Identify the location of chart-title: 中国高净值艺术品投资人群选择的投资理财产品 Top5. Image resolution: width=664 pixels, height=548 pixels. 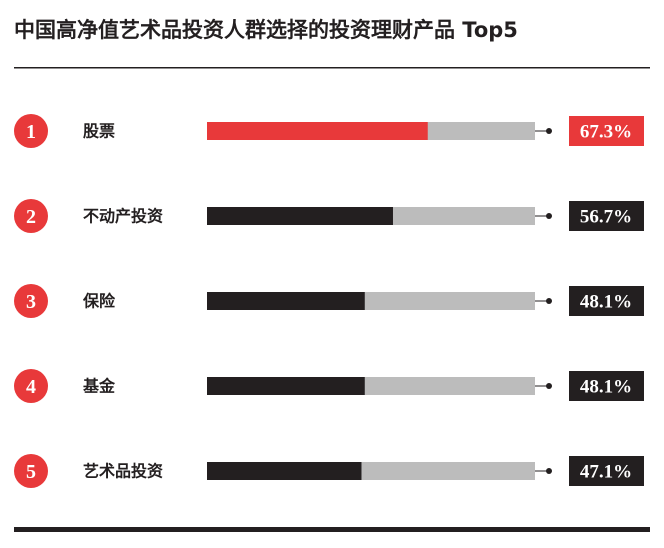
(266, 30).